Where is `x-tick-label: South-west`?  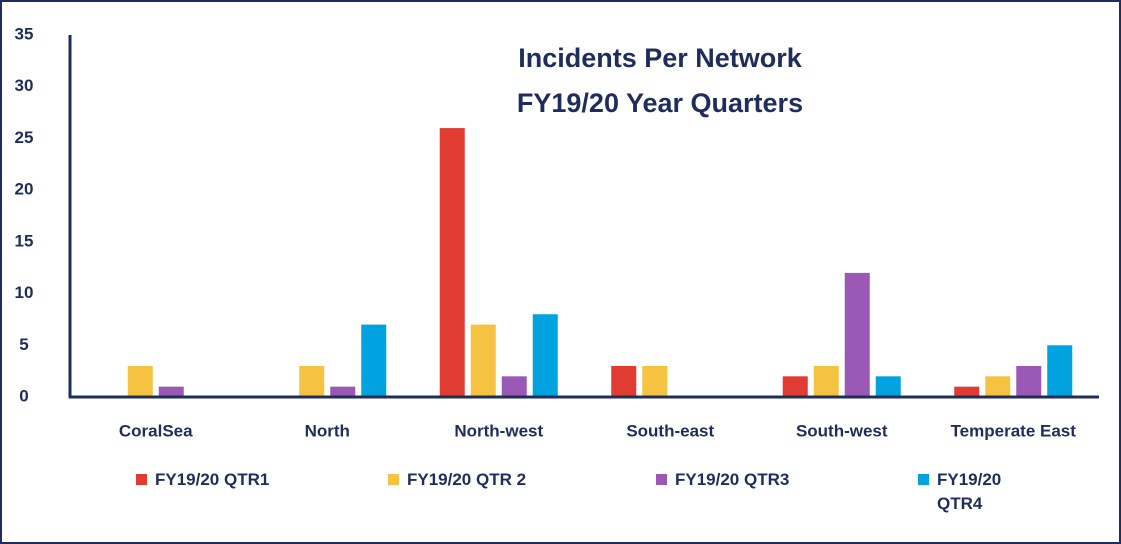
x-tick-label: South-west is located at coordinates (842, 430).